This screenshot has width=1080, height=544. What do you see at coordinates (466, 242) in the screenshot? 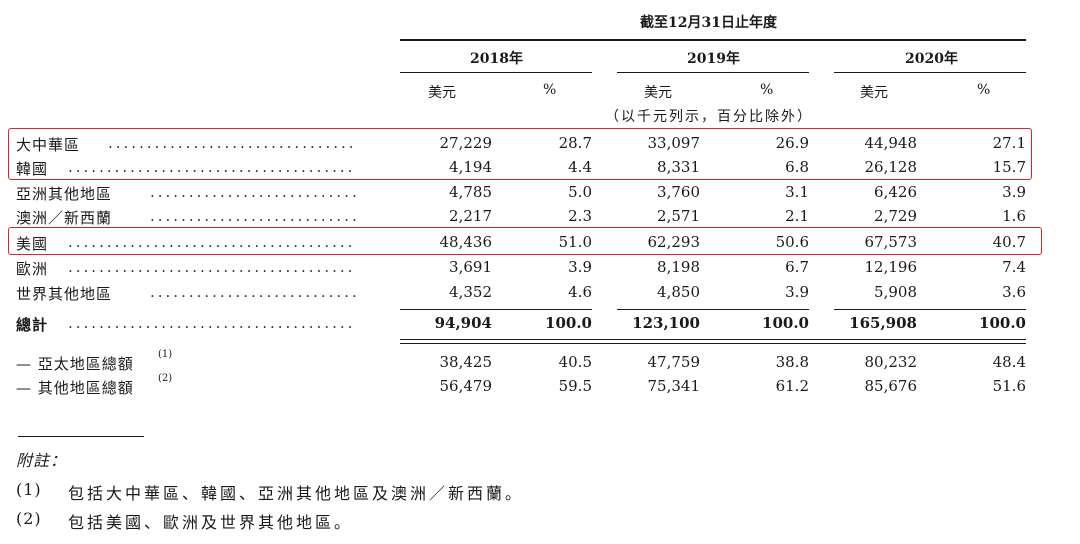
I see `row-value: 48,436` at bounding box center [466, 242].